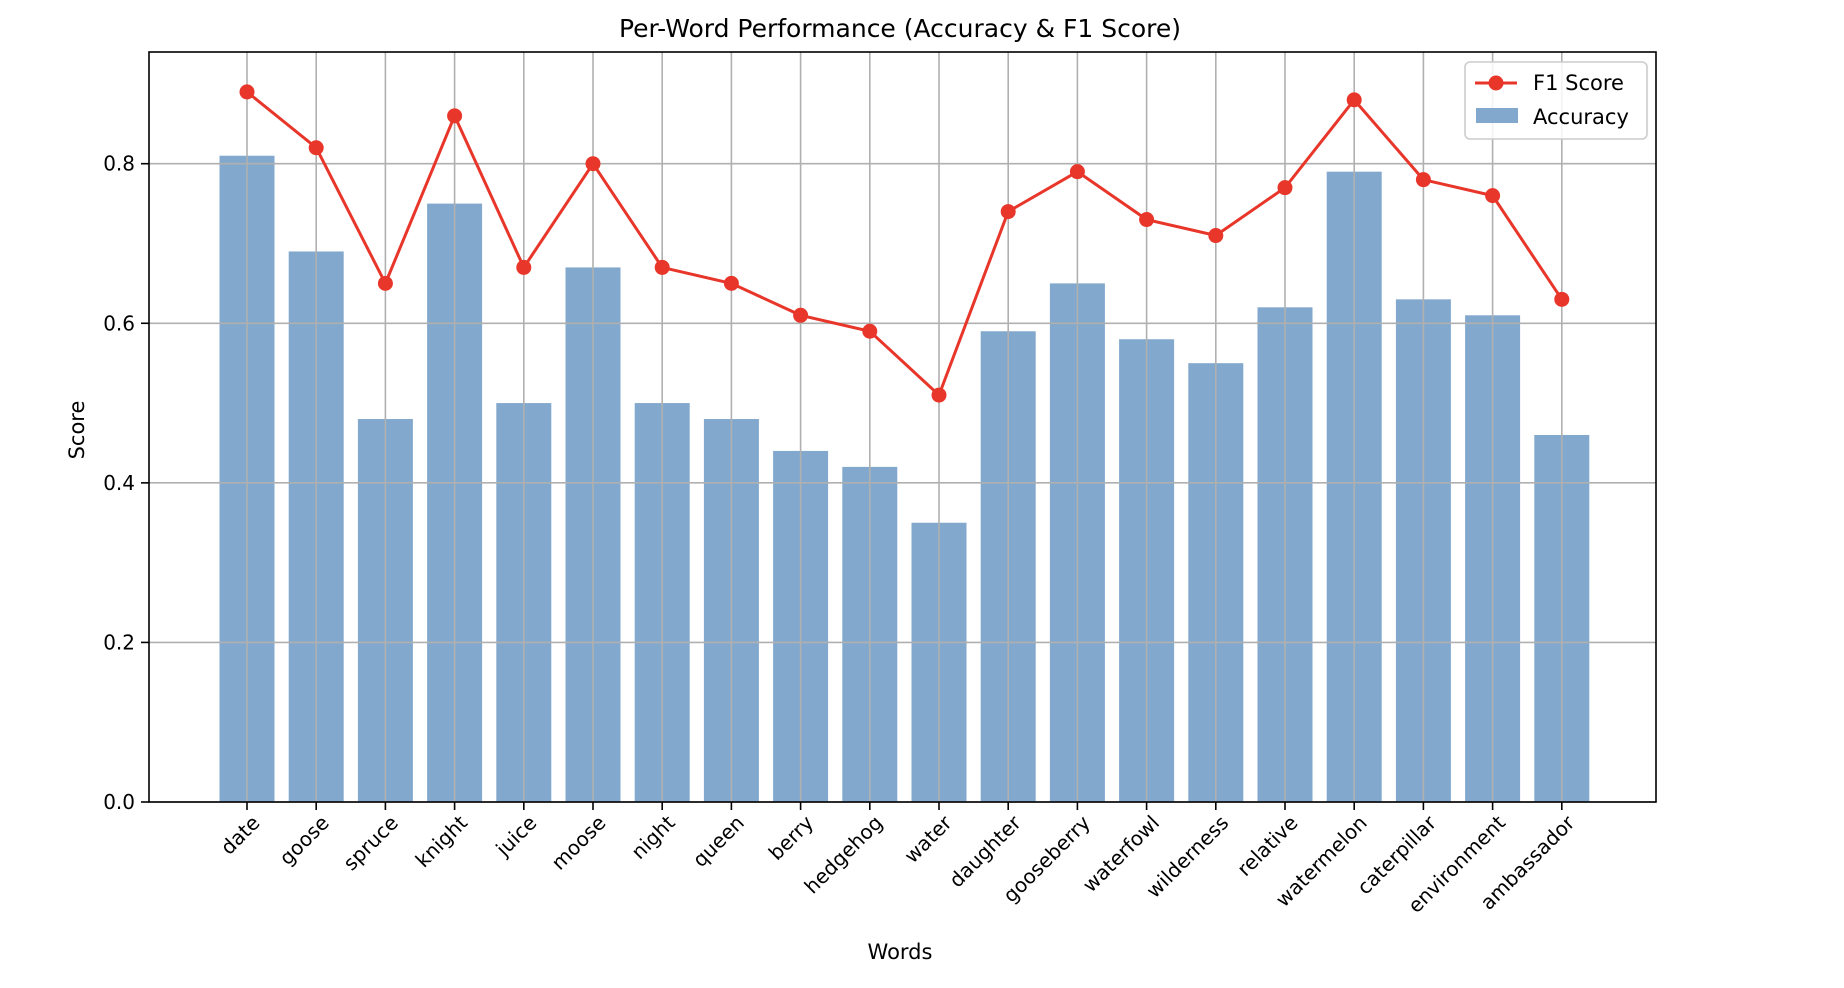 This screenshot has width=1844, height=988. I want to click on x-tick-label-night: night, so click(652, 836).